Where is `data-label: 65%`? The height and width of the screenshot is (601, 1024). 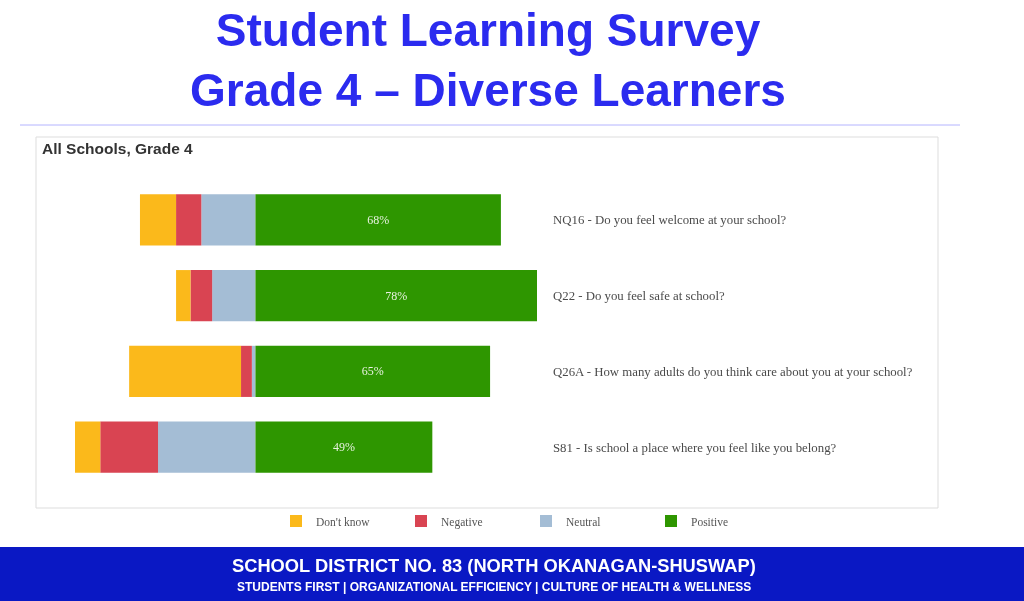
data-label: 65% is located at coordinates (372, 371).